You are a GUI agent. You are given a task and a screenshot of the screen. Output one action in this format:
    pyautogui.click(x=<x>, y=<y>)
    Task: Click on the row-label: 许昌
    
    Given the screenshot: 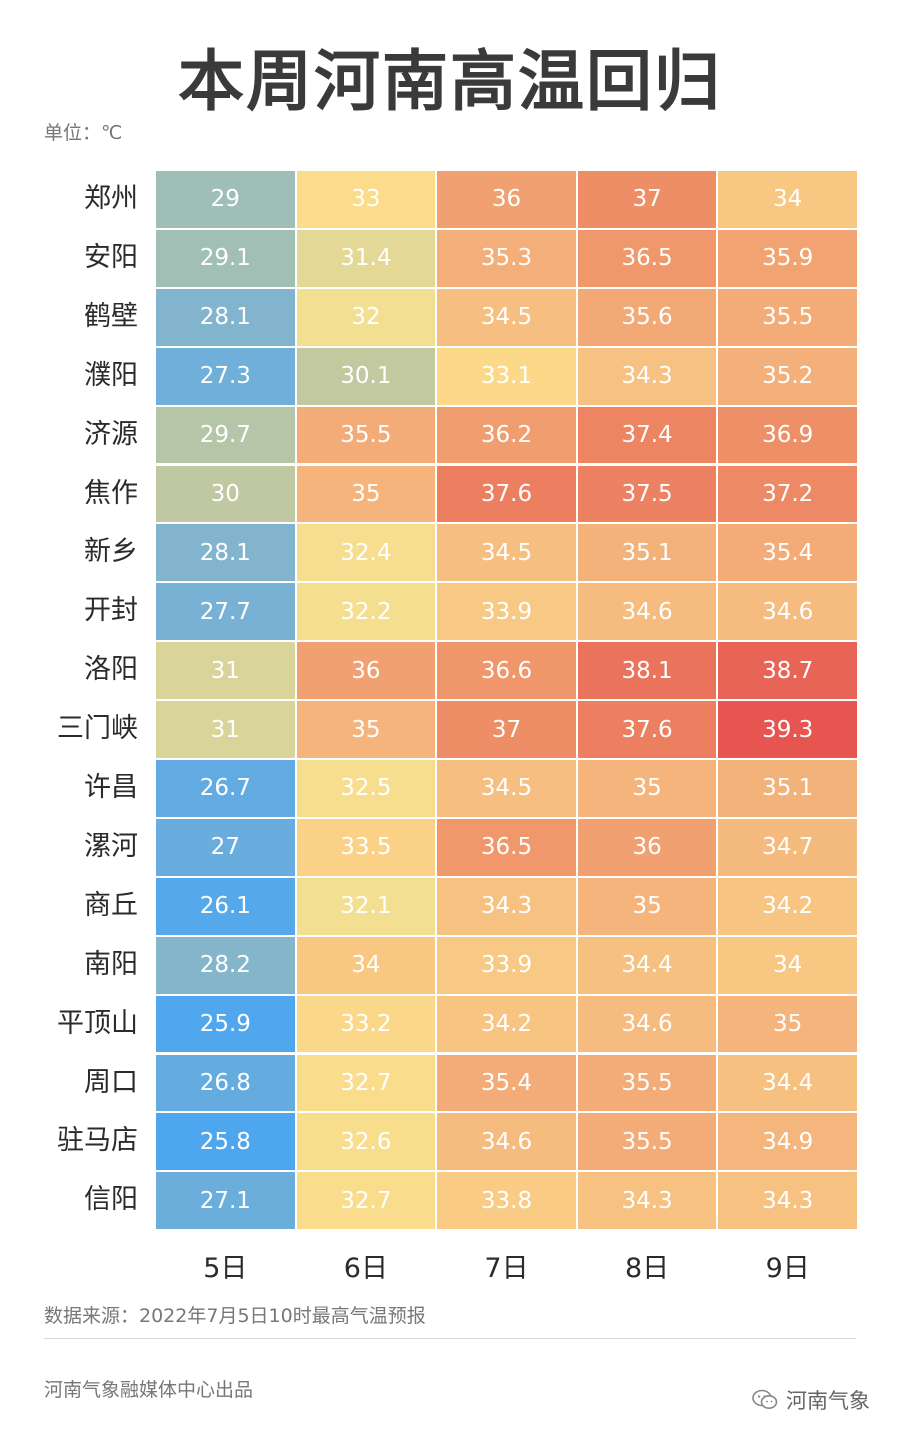 What is the action you would take?
    pyautogui.click(x=111, y=787)
    